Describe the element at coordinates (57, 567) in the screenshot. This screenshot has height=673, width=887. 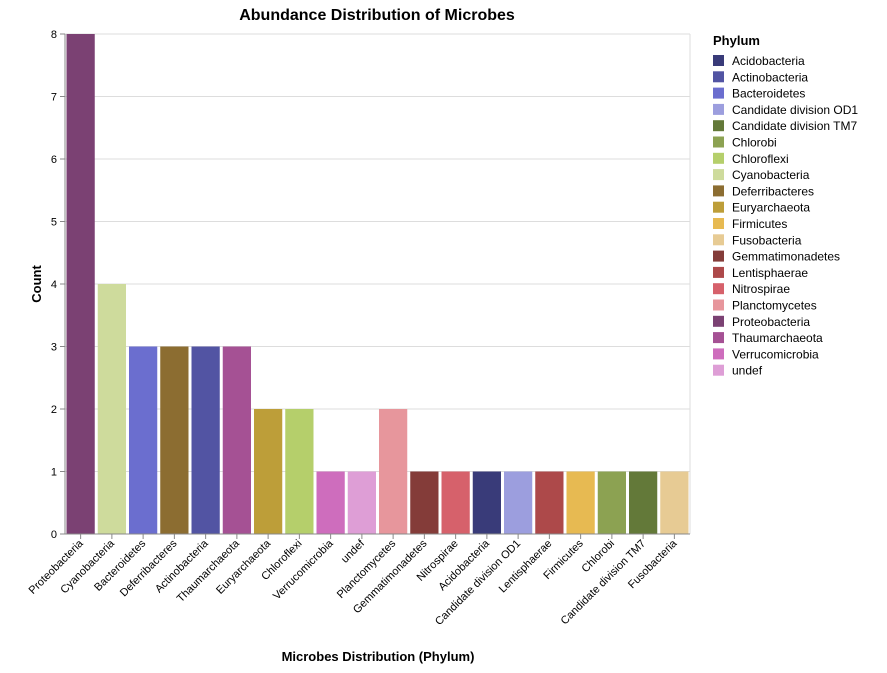
I see `x-tick-label: Proteobacteria` at that location.